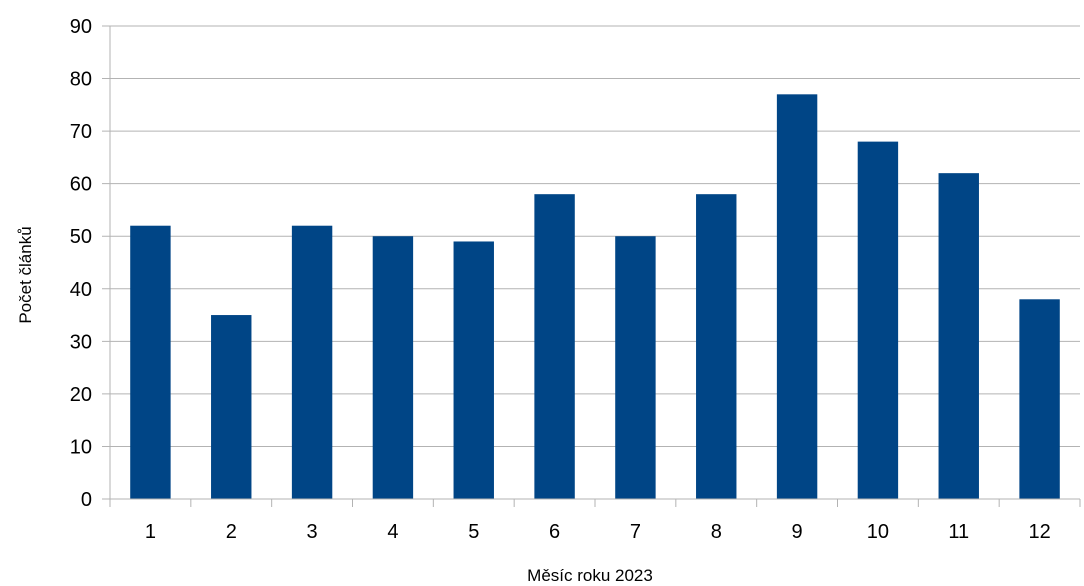  Describe the element at coordinates (81, 185) in the screenshot. I see `y-tick-label: 60` at that location.